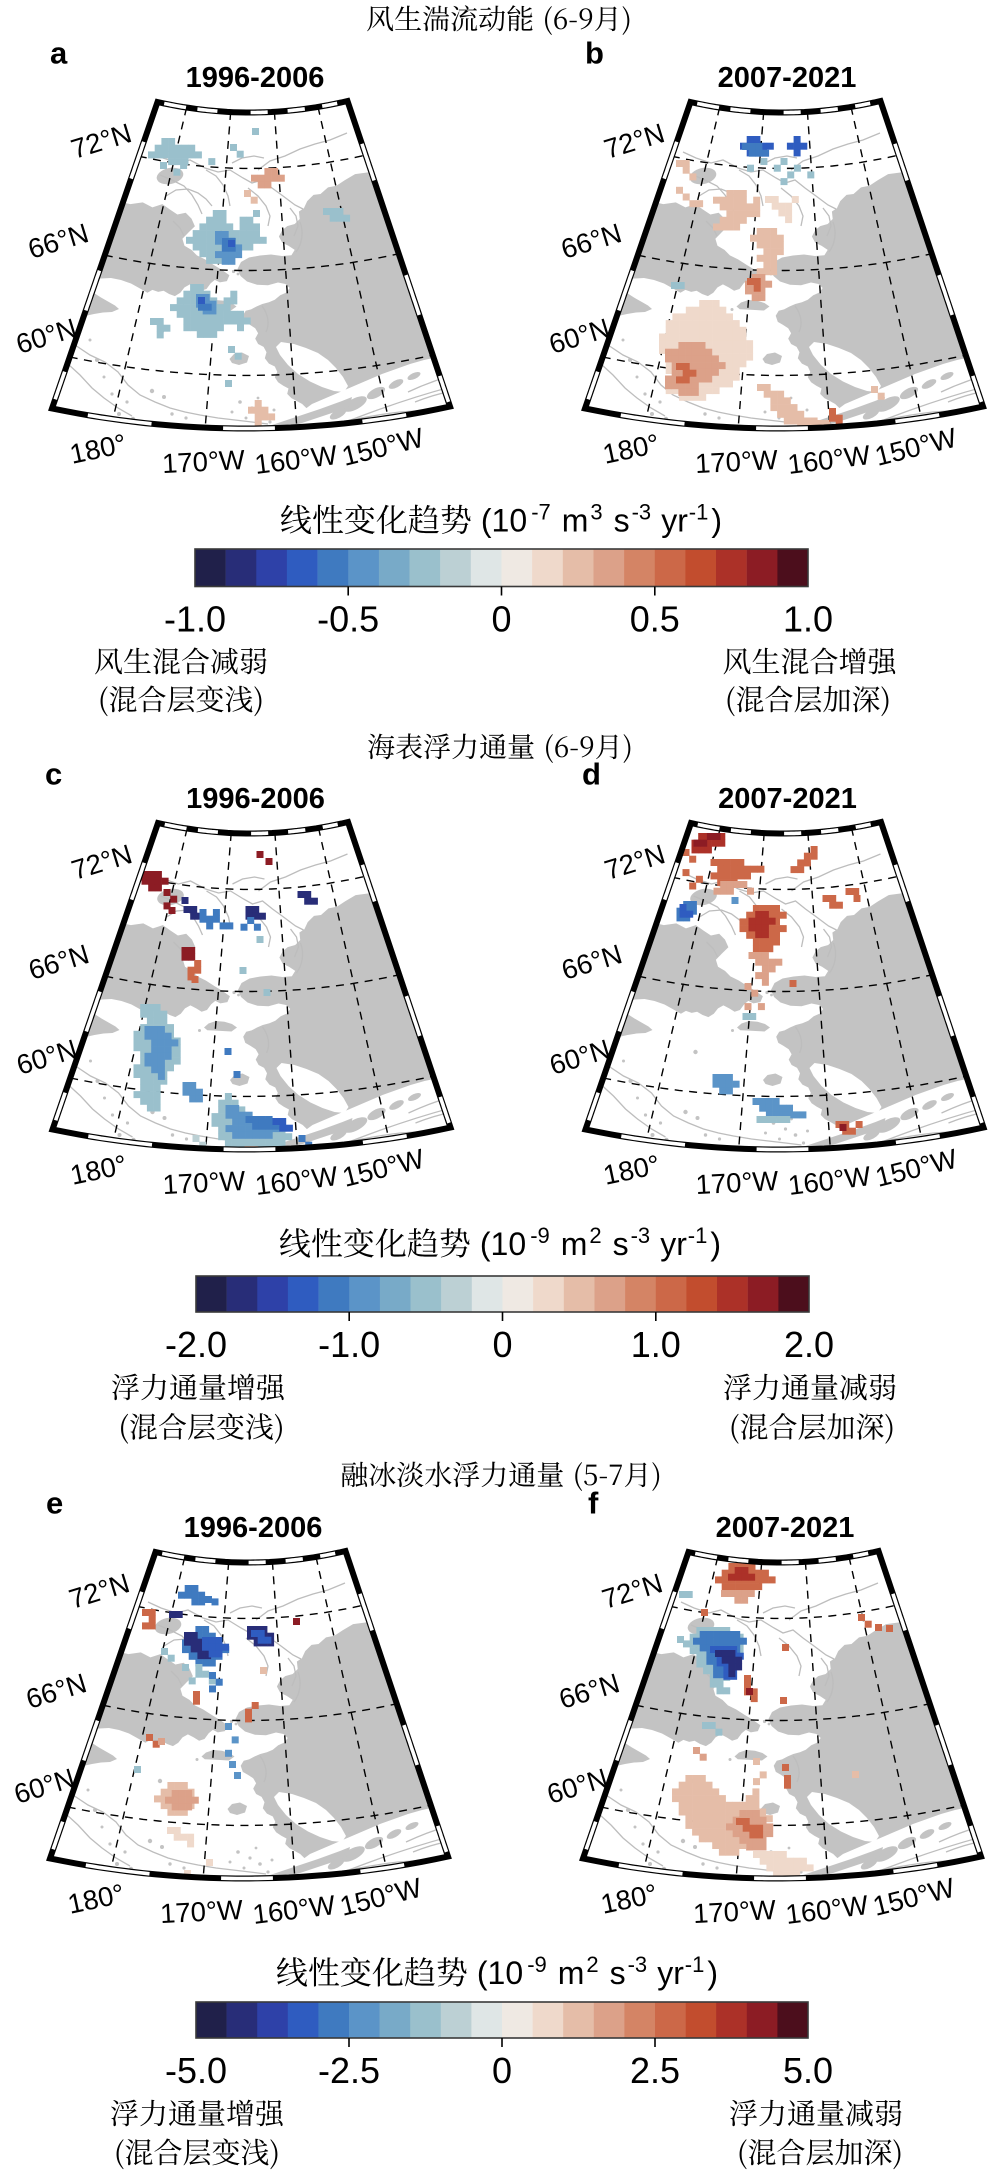  Describe the element at coordinates (196, 1344) in the screenshot. I see `svg-text: -2.0` at that location.